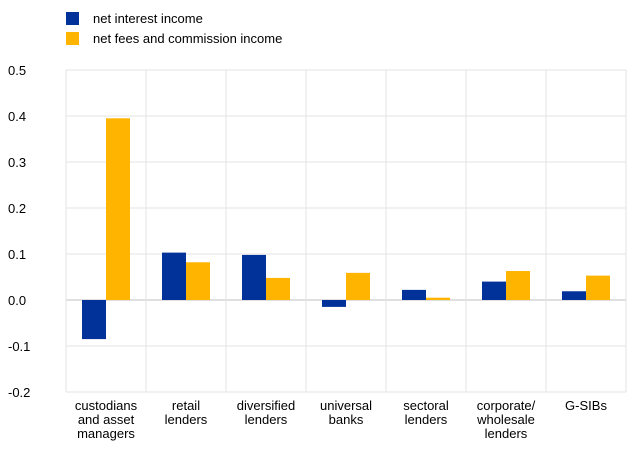 The image size is (633, 453). I want to click on x-tick-label: corporate/wholesale lenders, so click(506, 419).